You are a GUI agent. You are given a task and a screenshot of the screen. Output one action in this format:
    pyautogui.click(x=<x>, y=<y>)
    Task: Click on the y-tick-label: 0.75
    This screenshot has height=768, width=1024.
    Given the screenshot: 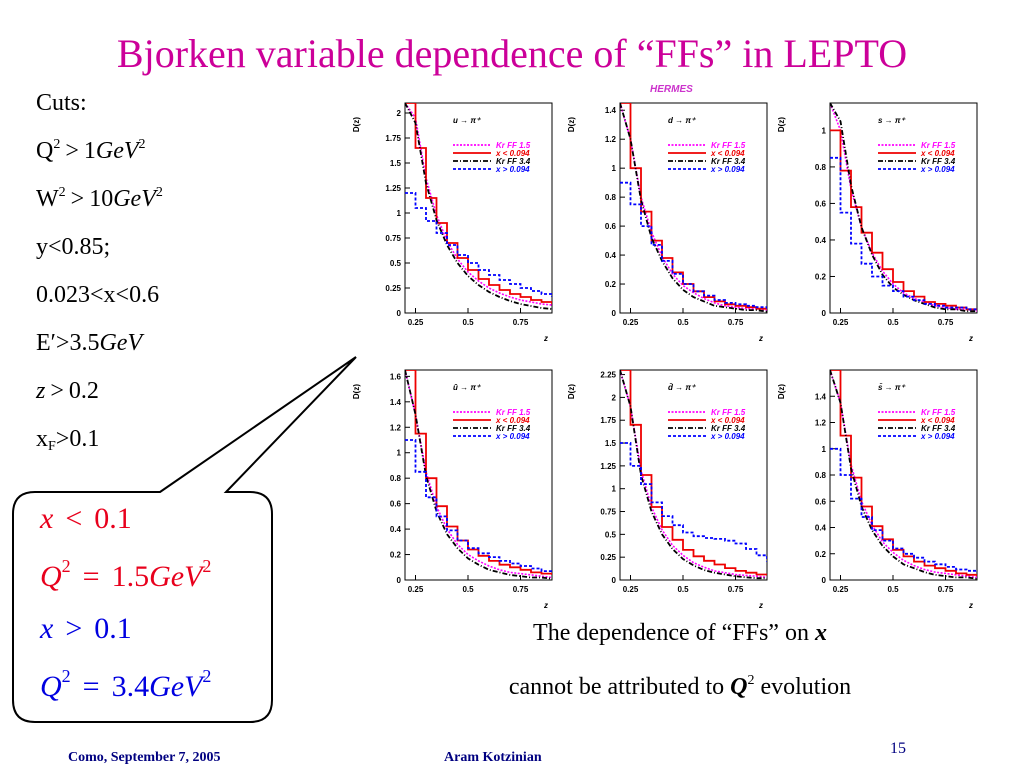 What is the action you would take?
    pyautogui.click(x=393, y=238)
    